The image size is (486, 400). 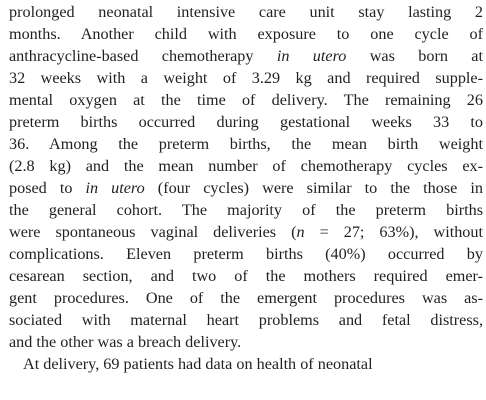 I want to click on text-line: and the other was a breach delivery., so click(x=125, y=342).